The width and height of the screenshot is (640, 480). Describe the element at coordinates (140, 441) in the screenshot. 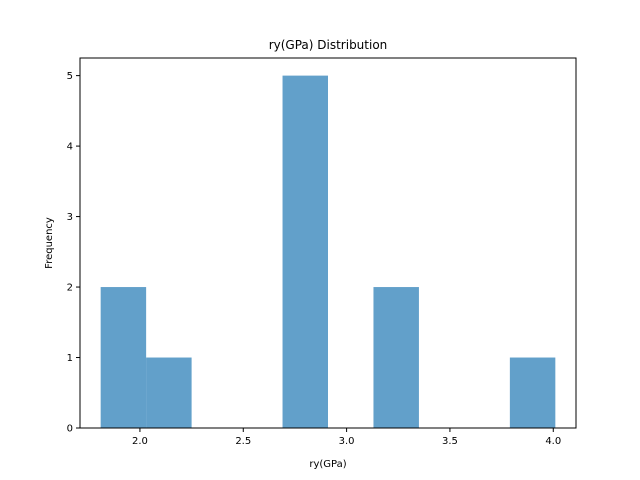

I see `x-tick-label: 2.0` at that location.